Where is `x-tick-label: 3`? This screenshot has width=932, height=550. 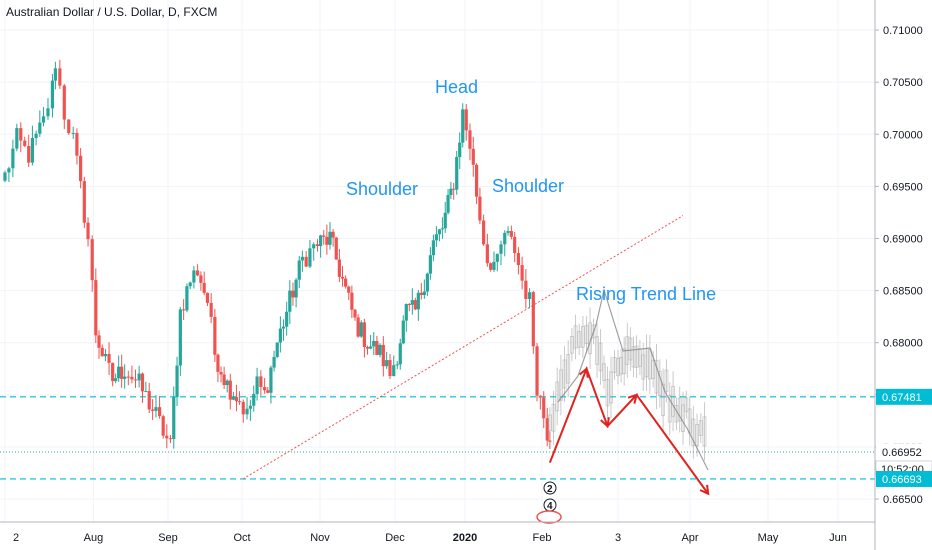 x-tick-label: 3 is located at coordinates (618, 538).